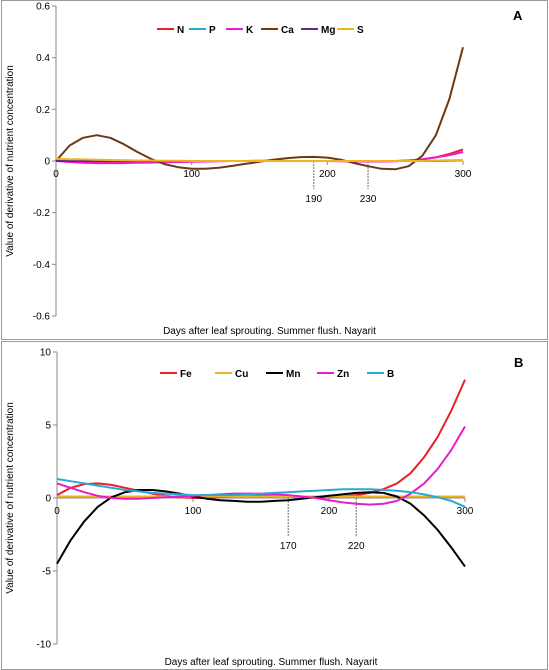 Image resolution: width=549 pixels, height=670 pixels. What do you see at coordinates (250, 30) in the screenshot?
I see `legend-label-k: K` at bounding box center [250, 30].